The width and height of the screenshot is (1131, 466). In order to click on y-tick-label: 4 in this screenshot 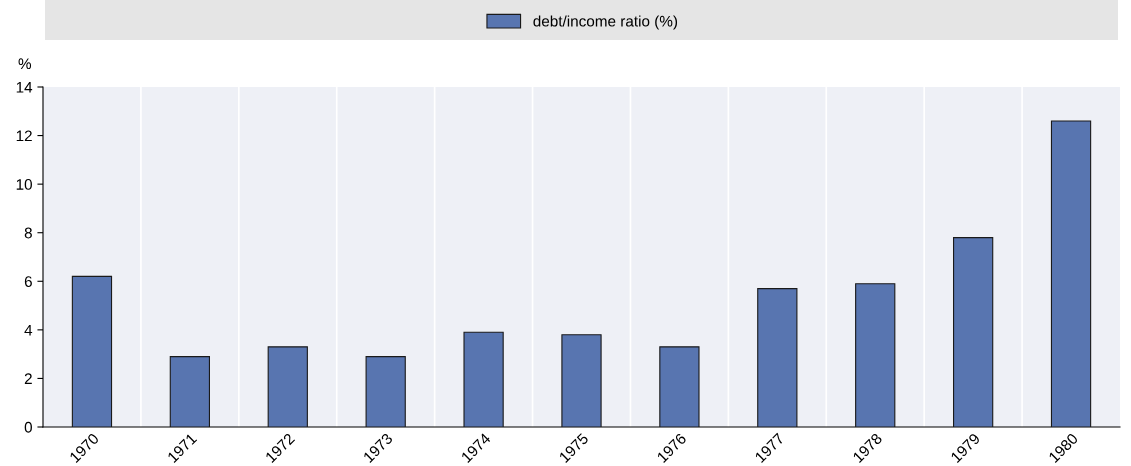, I will do `click(28, 330)`.